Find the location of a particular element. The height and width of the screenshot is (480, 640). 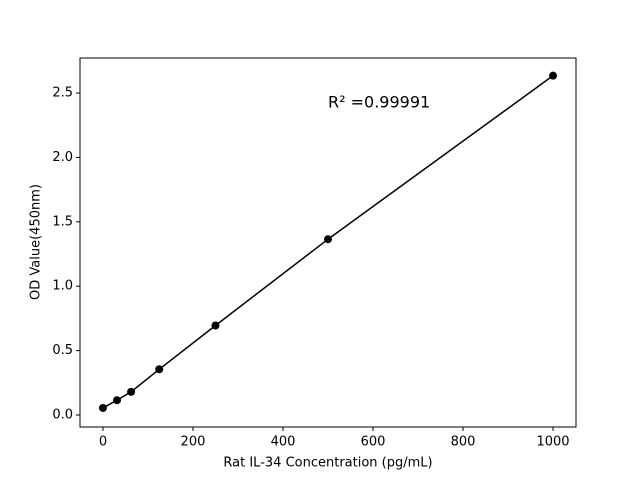

y-tick-label: 0.5 is located at coordinates (62, 350).